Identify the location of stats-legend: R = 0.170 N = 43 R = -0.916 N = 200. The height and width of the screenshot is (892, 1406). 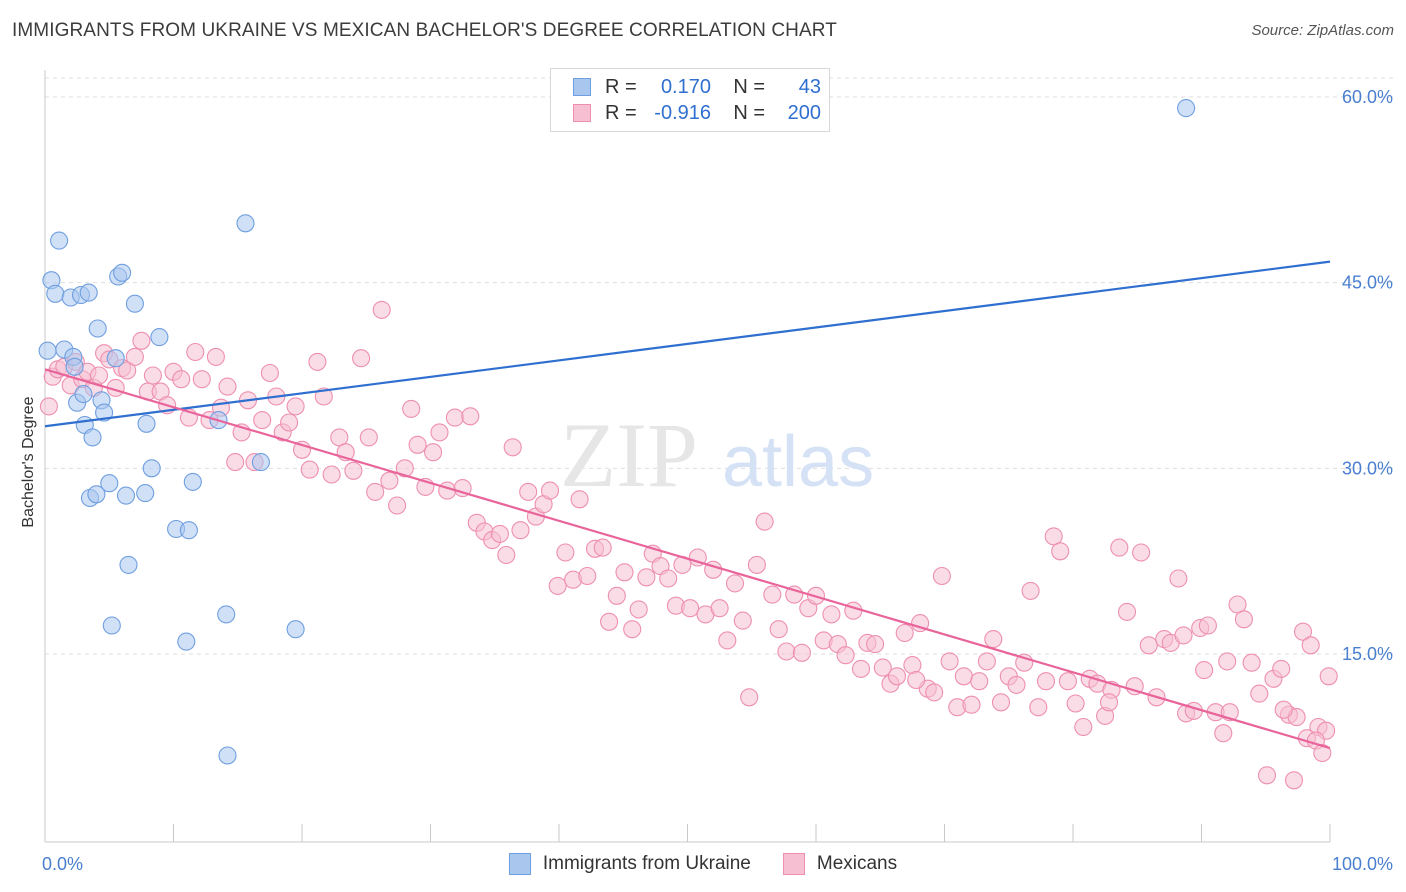
(690, 100).